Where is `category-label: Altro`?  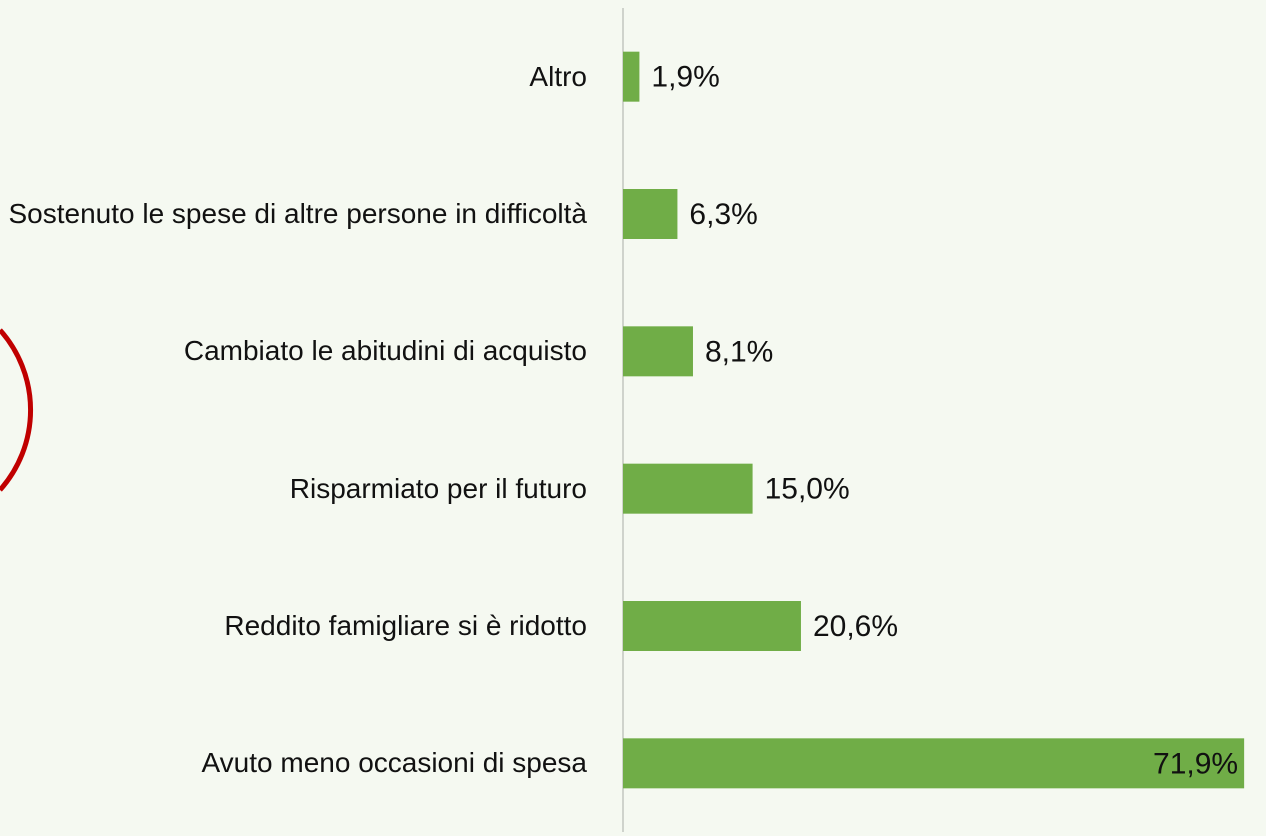
category-label: Altro is located at coordinates (558, 76).